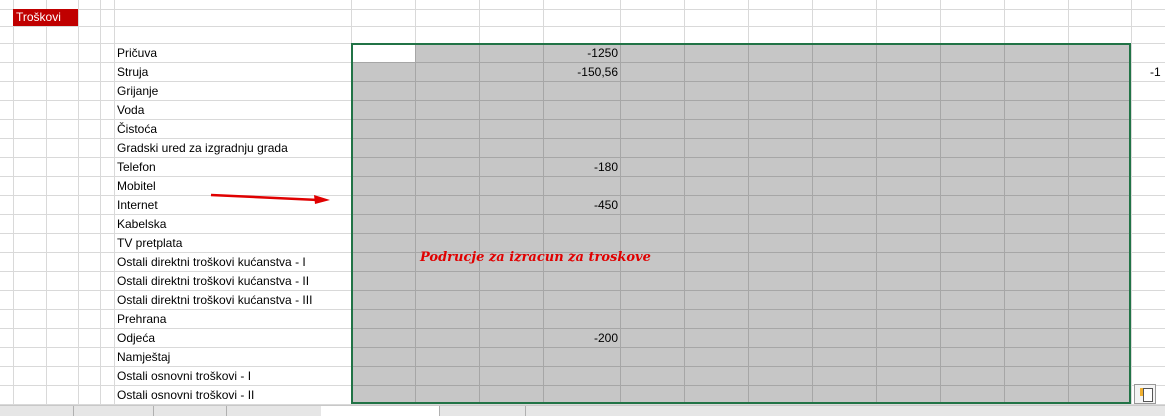  I want to click on row-label: Ostali direktni troškovi kućanstva - II, so click(213, 281).